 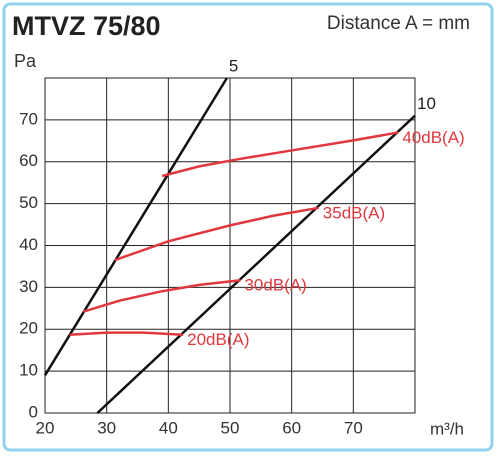 What do you see at coordinates (291, 427) in the screenshot?
I see `x-tick-label: 60` at bounding box center [291, 427].